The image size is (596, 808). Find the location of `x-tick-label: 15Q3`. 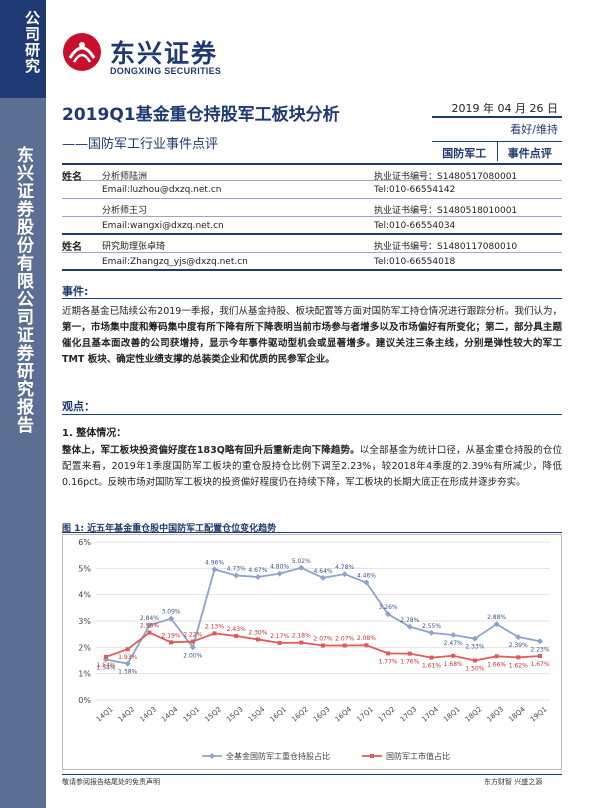

x-tick-label: 15Q3 is located at coordinates (235, 714).